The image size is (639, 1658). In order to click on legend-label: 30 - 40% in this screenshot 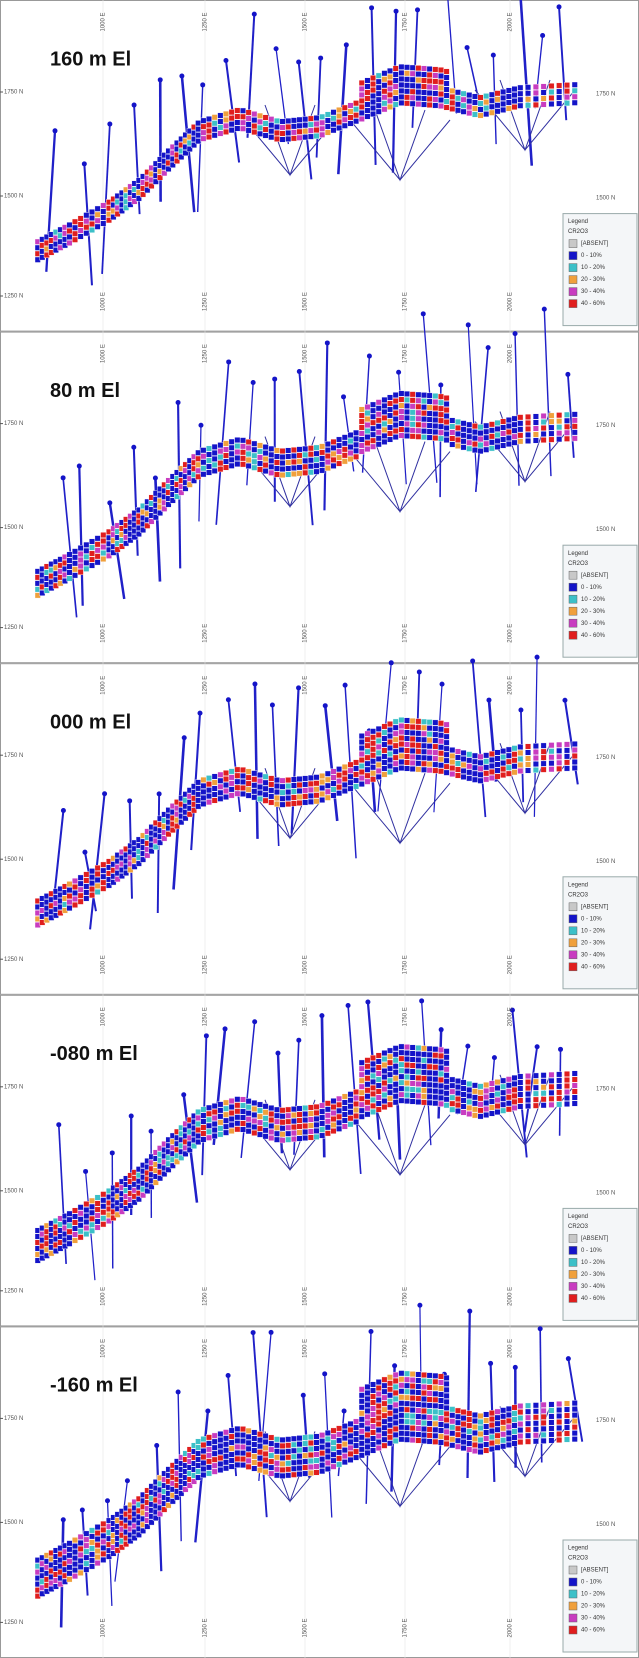, I will do `click(593, 1619)`.